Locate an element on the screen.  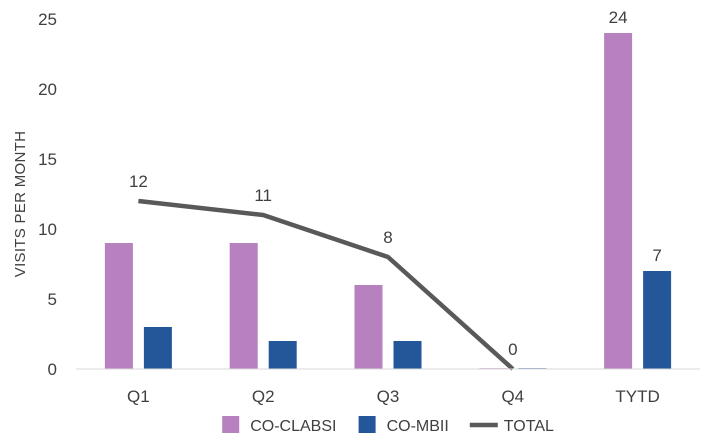
x-tick-label: TYTD is located at coordinates (637, 396).